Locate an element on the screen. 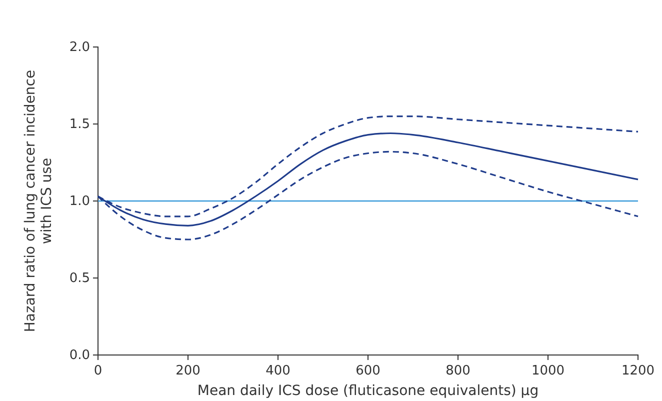 The height and width of the screenshot is (401, 662). y-tick-label: 1.5 is located at coordinates (79, 124).